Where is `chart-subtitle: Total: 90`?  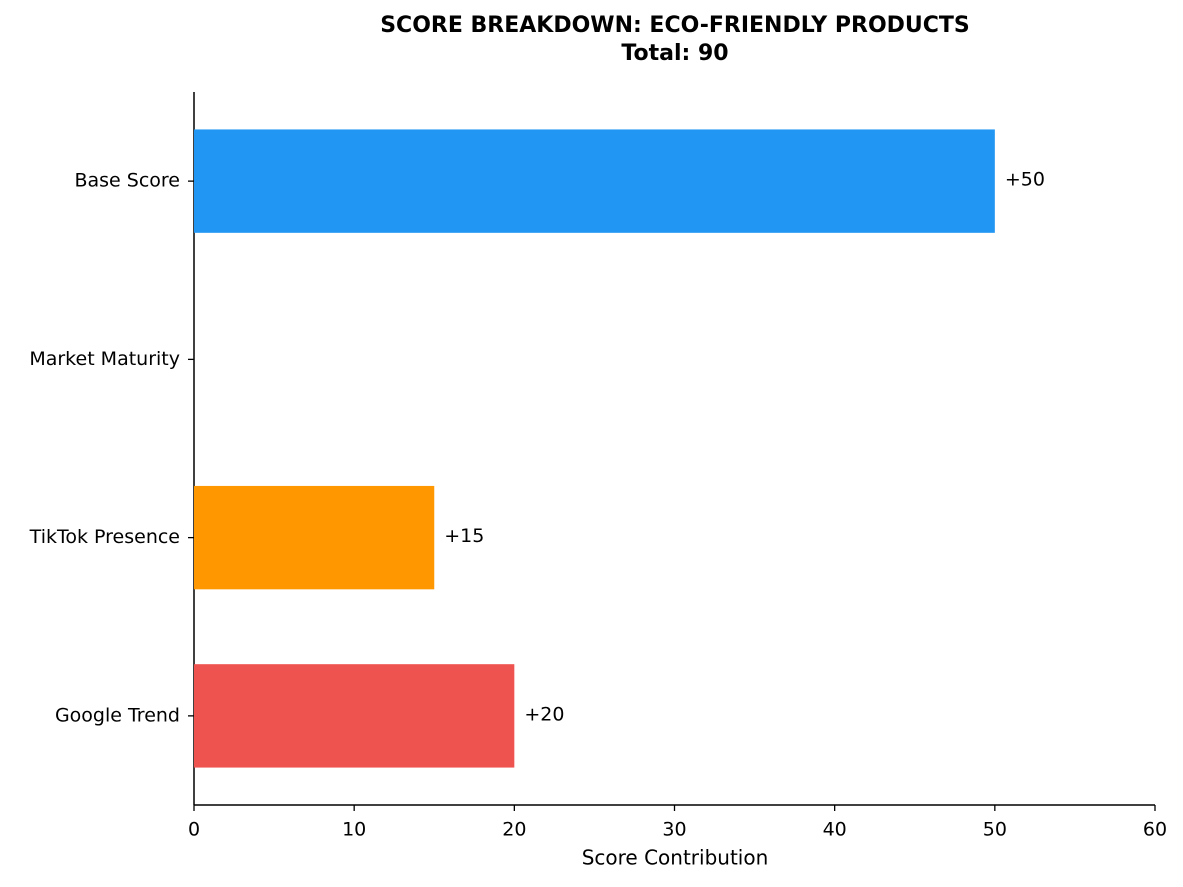
chart-subtitle: Total: 90 is located at coordinates (674, 53).